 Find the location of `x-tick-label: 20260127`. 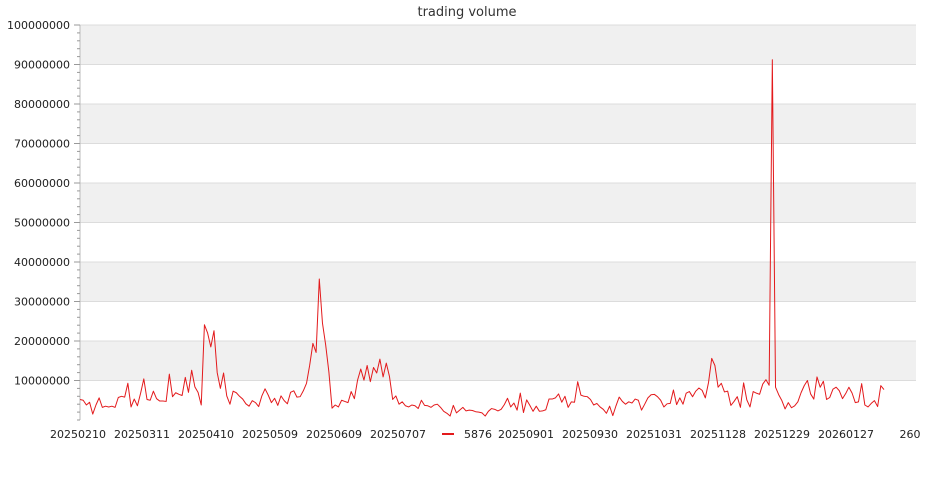

x-tick-label: 20260127 is located at coordinates (846, 434).